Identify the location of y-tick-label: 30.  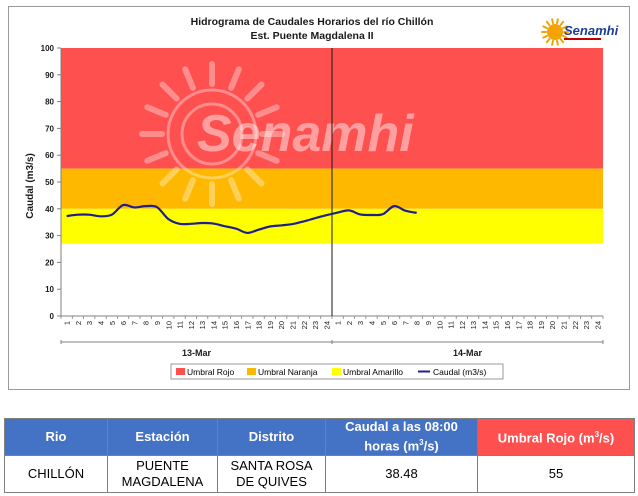
(49, 236).